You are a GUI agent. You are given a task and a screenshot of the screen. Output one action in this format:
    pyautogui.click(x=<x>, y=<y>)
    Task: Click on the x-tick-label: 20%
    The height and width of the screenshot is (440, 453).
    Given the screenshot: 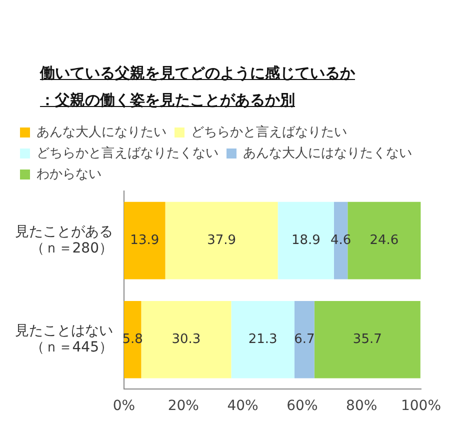 What is the action you would take?
    pyautogui.click(x=183, y=406)
    